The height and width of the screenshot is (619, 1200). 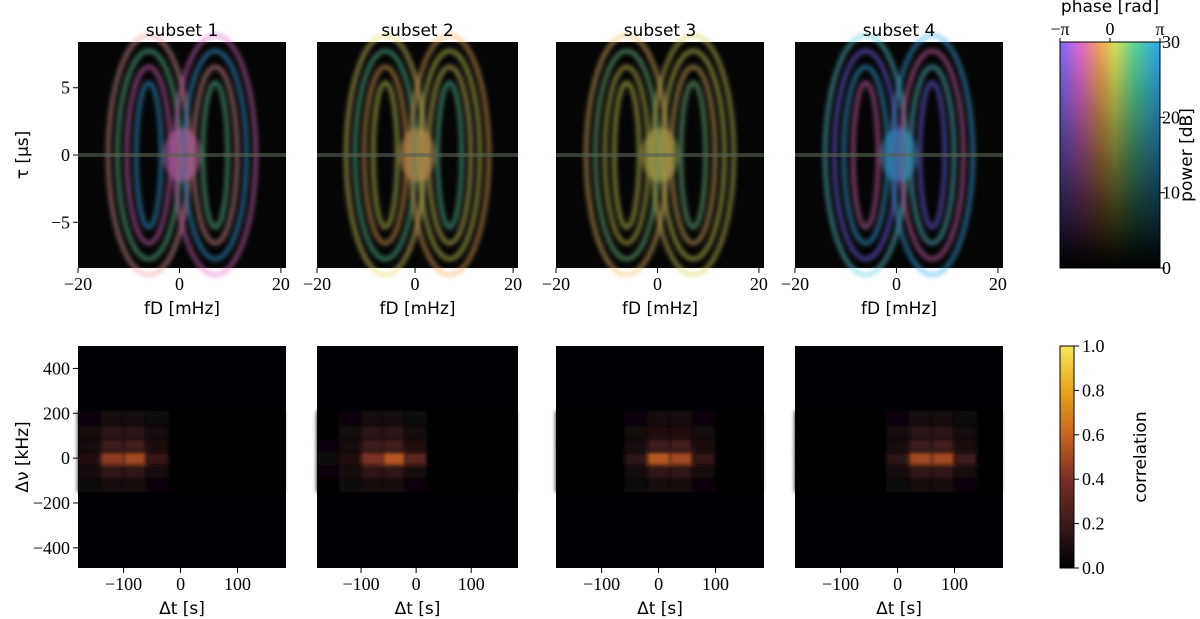 I want to click on y-tick-label: 0.4, so click(x=1093, y=479).